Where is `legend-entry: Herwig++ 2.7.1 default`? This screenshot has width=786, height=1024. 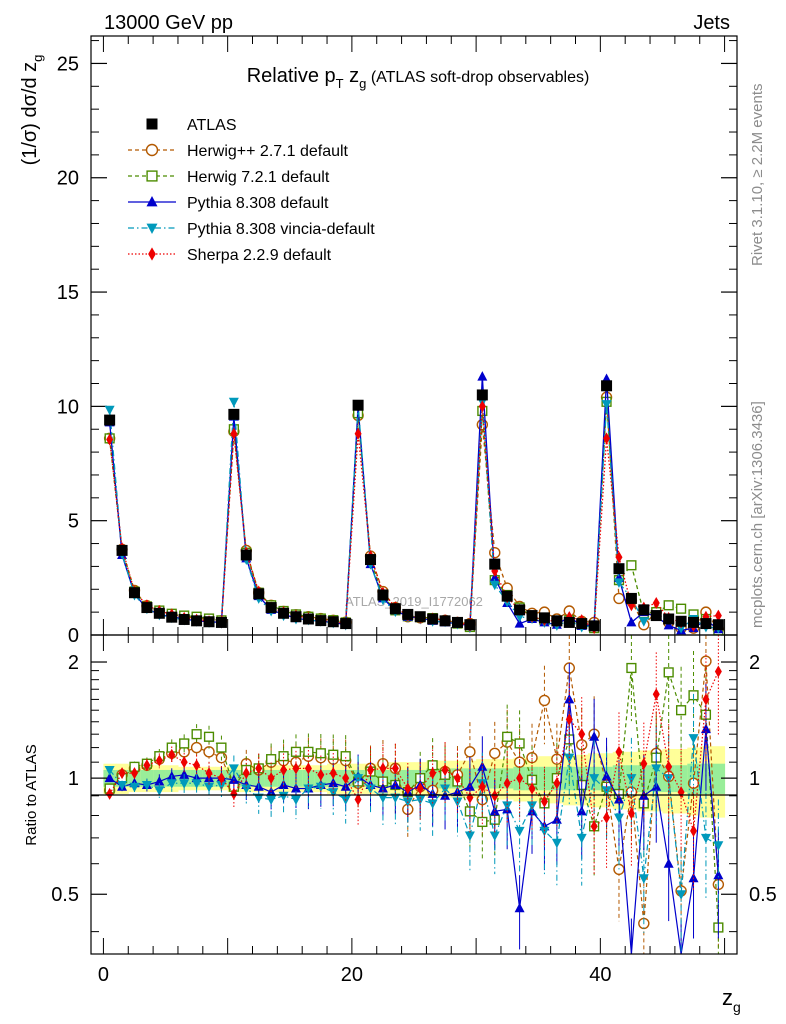
legend-entry: Herwig++ 2.7.1 default is located at coordinates (238, 151).